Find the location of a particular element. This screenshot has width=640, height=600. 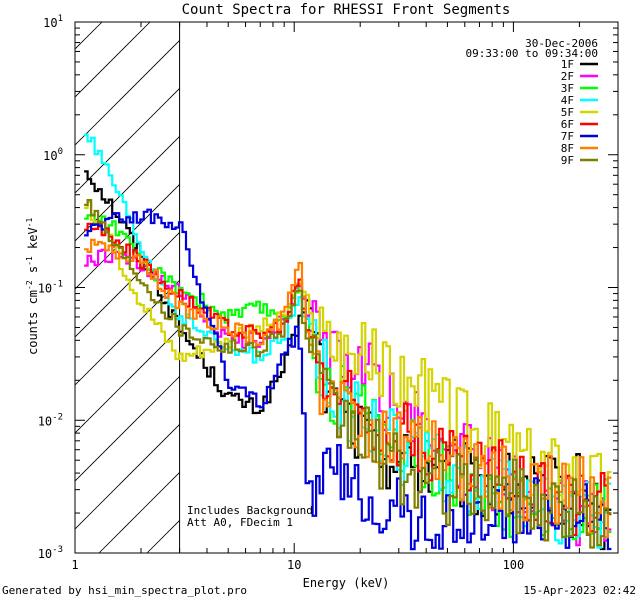

y-tick-label: 10⁰ is located at coordinates (53, 155).